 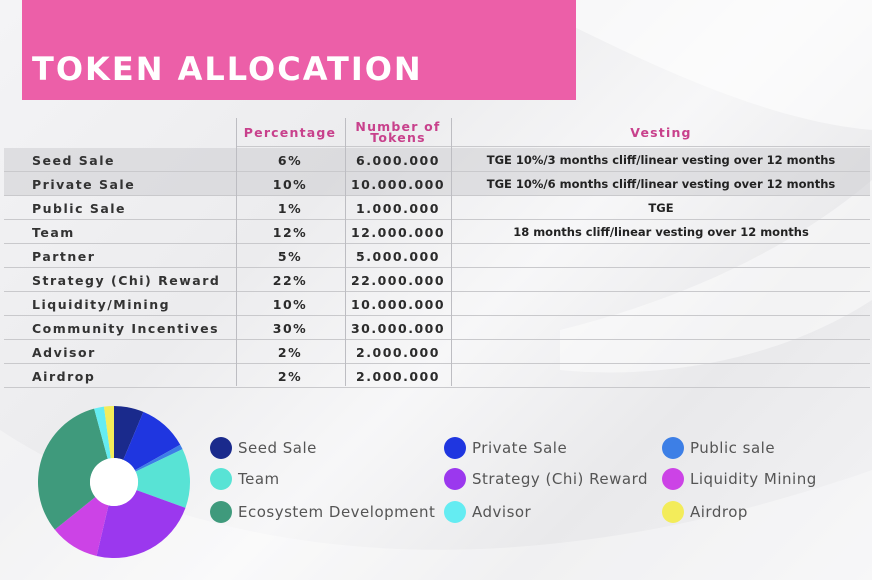 I want to click on row-percentage: 6%, so click(x=290, y=160).